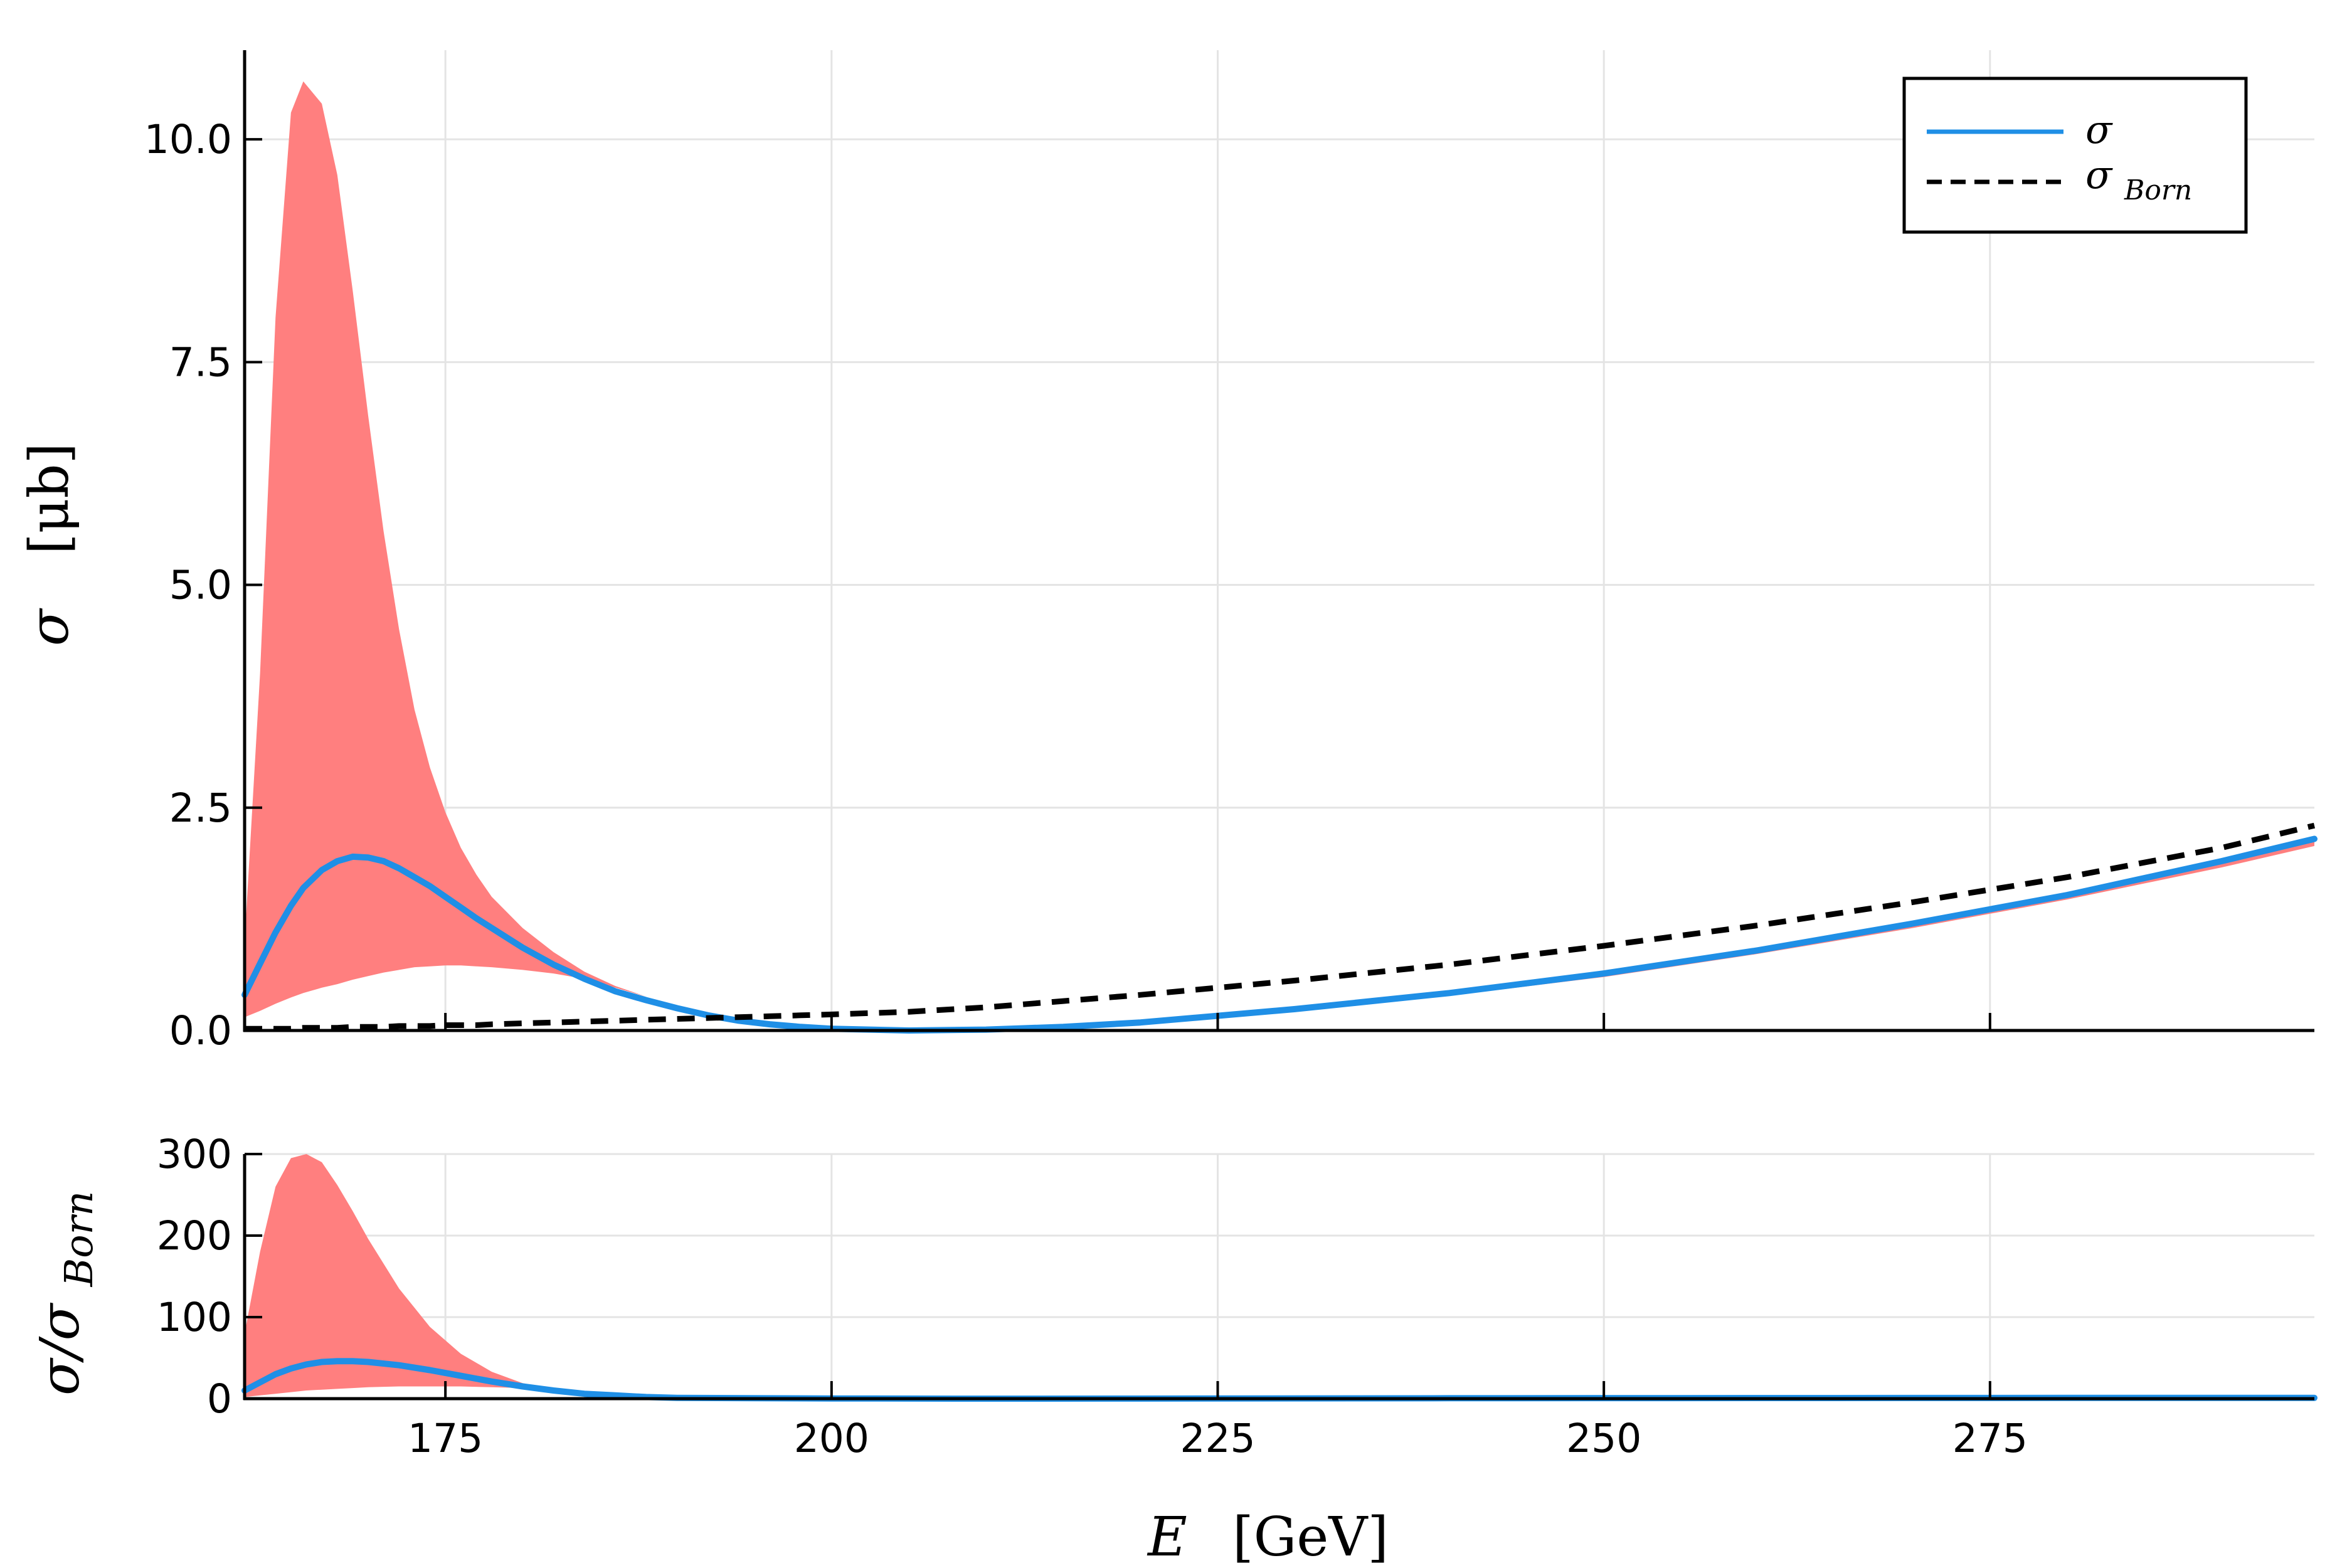  I want to click on bottom-y-axis-label-symbol: σ/σ, so click(61, 1349).